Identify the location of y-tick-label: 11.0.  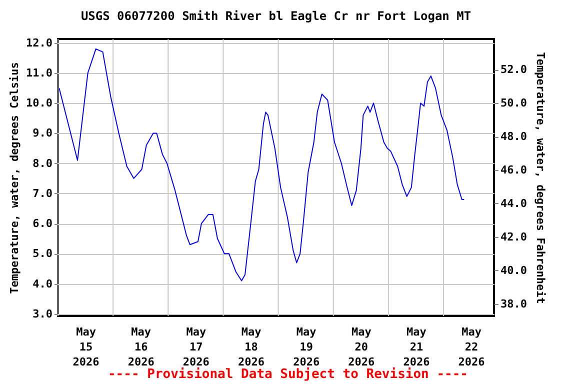
(39, 73).